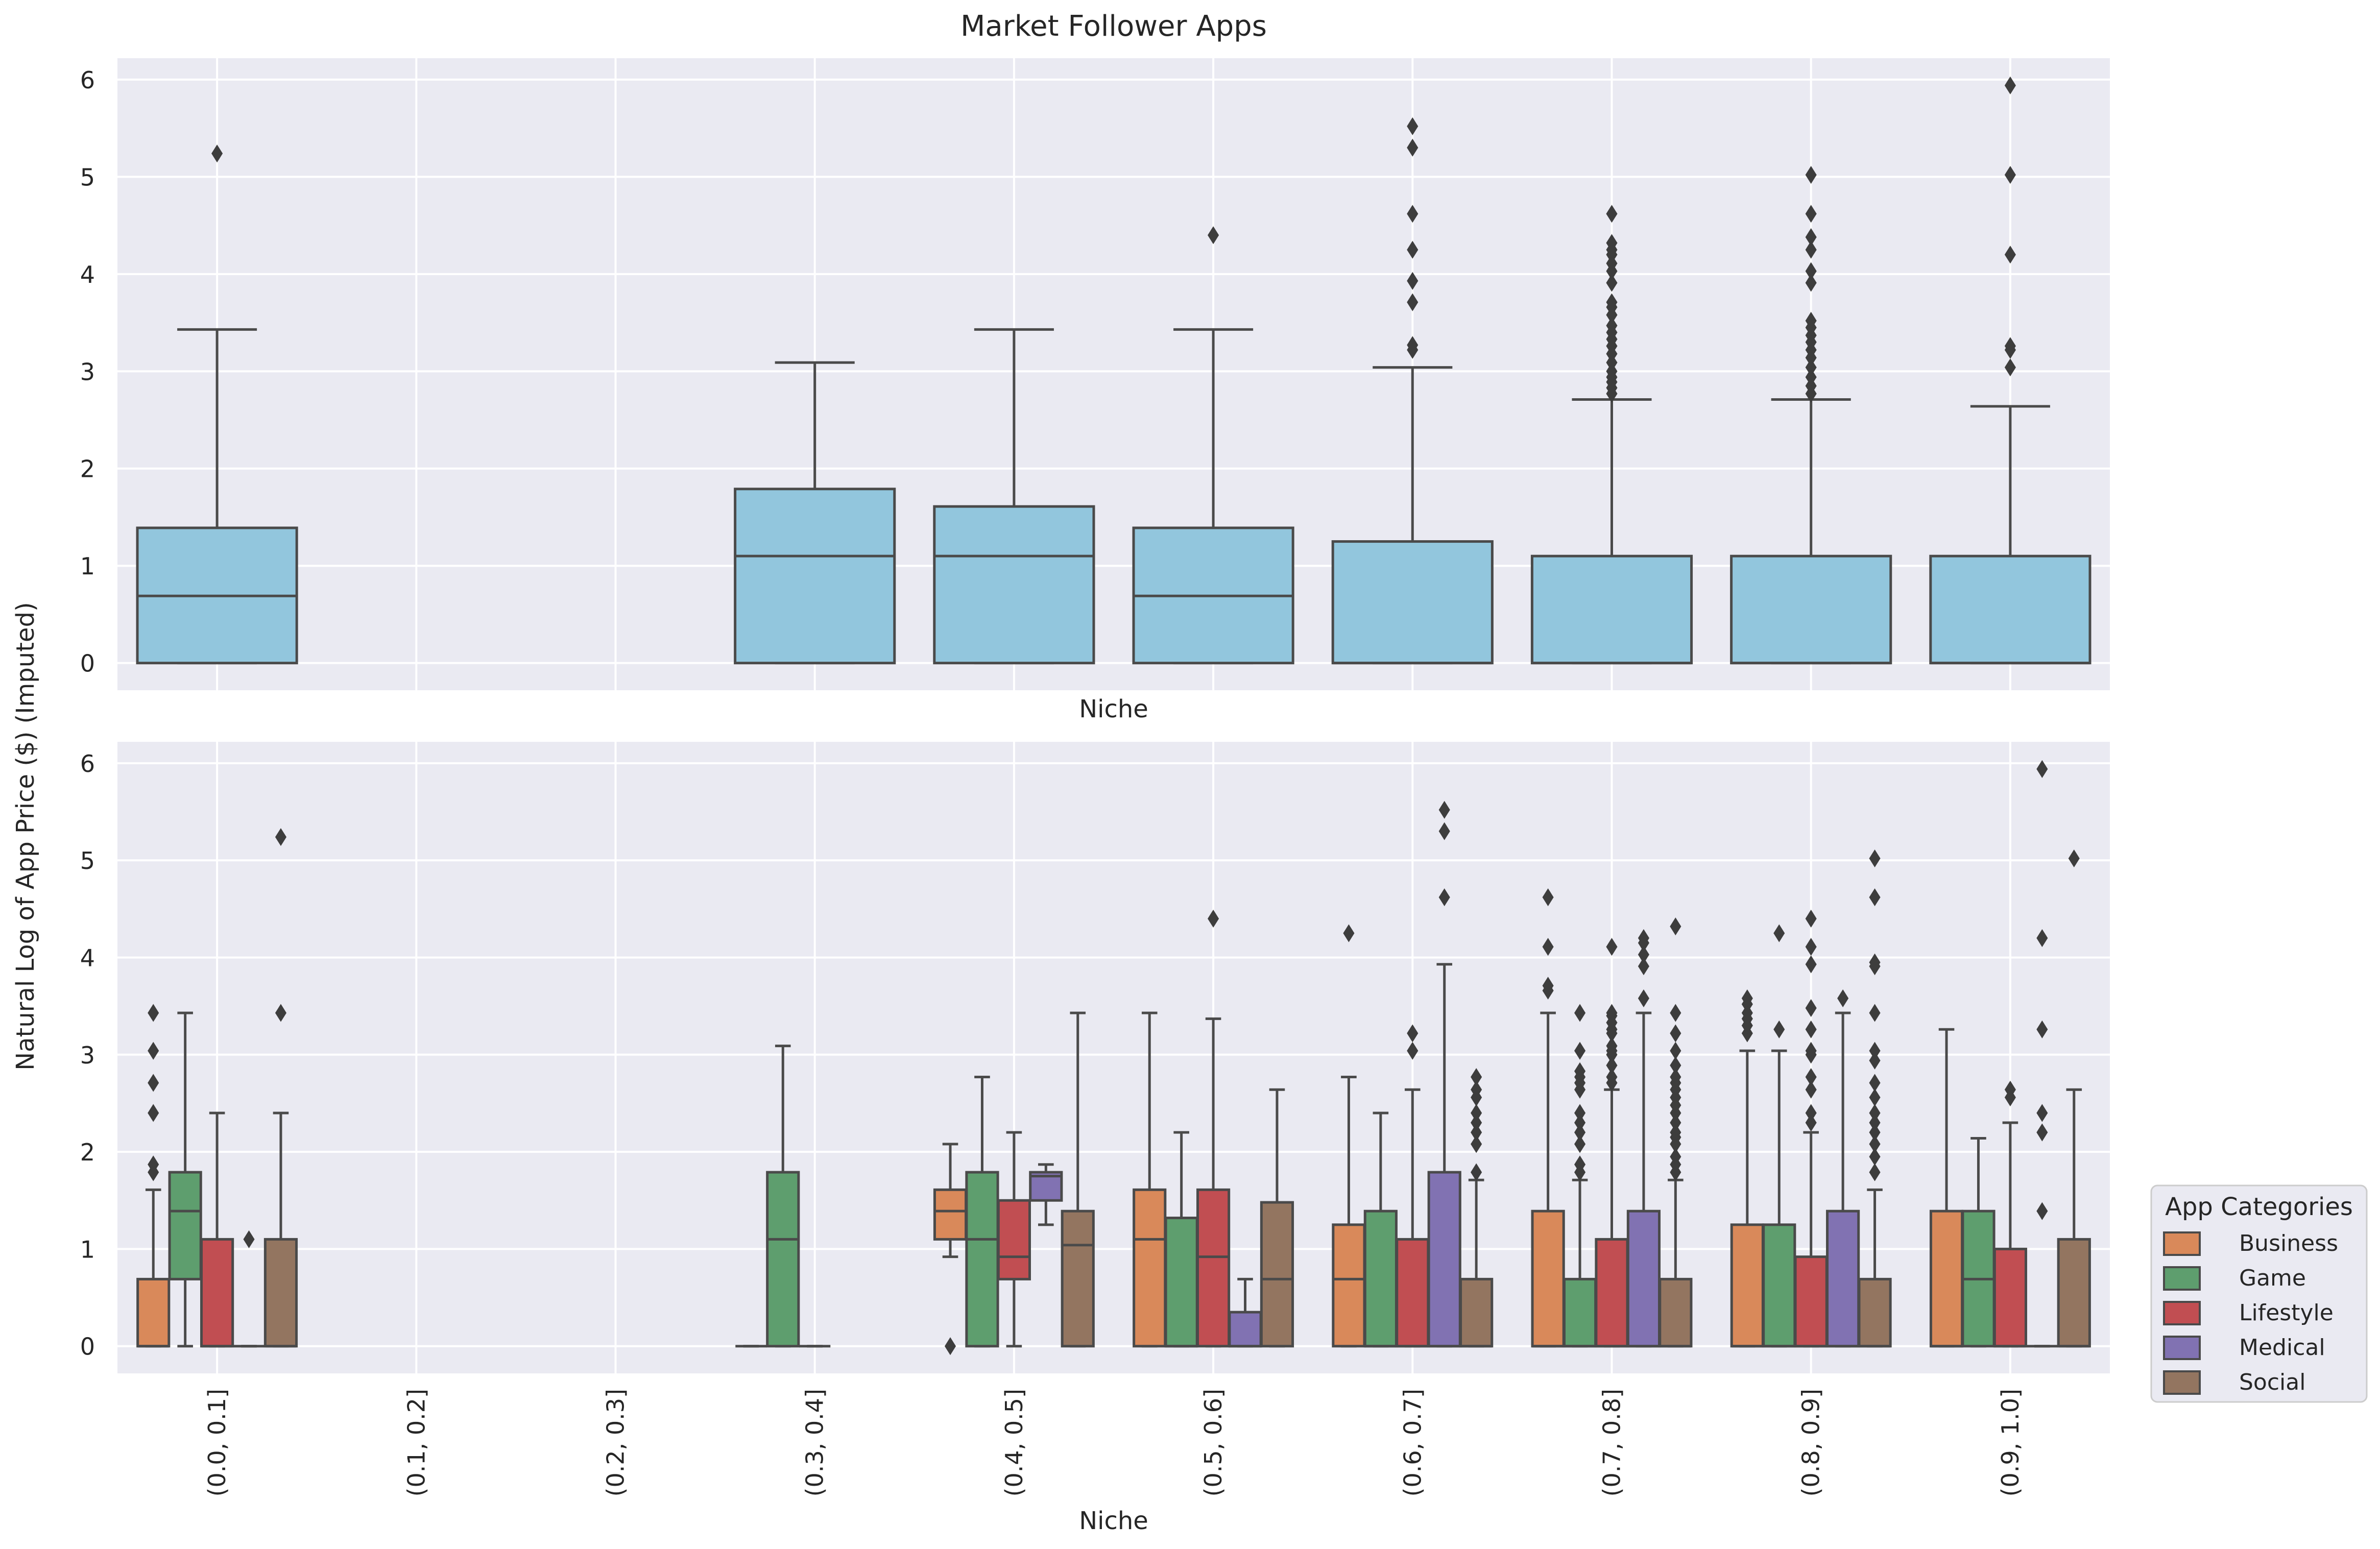 This screenshot has height=1549, width=2380. What do you see at coordinates (87, 80) in the screenshot?
I see `top-y-tick-label: 6` at bounding box center [87, 80].